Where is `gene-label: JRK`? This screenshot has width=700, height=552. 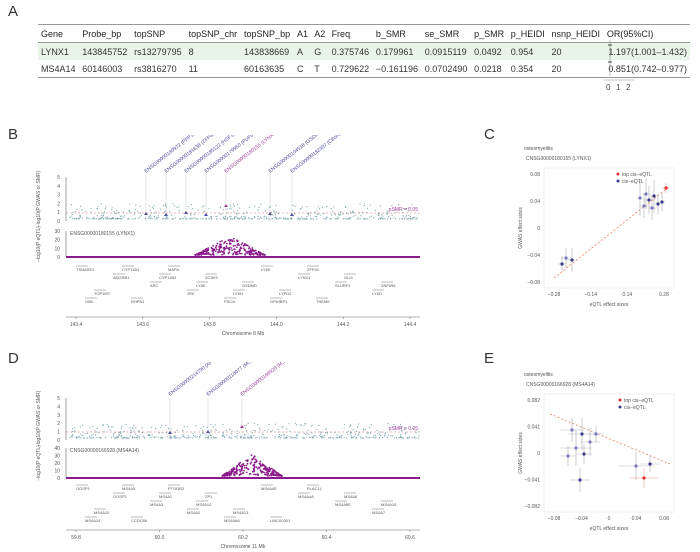
gene-label: JRK is located at coordinates (191, 293).